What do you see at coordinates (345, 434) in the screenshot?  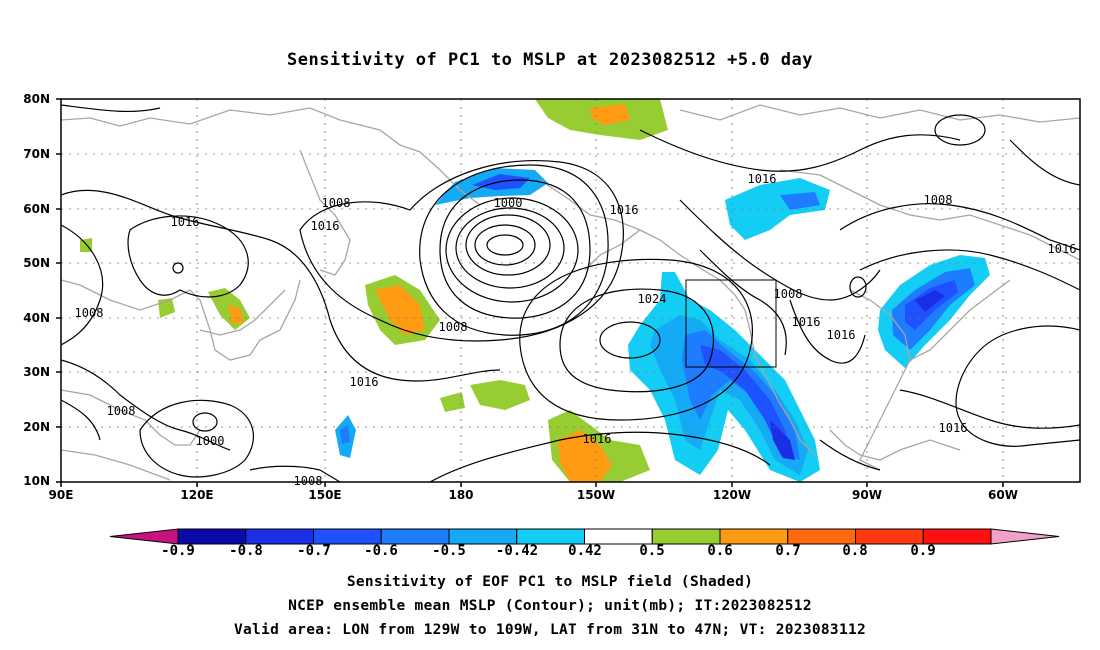 I see `shade-darkblue-150e` at bounding box center [345, 434].